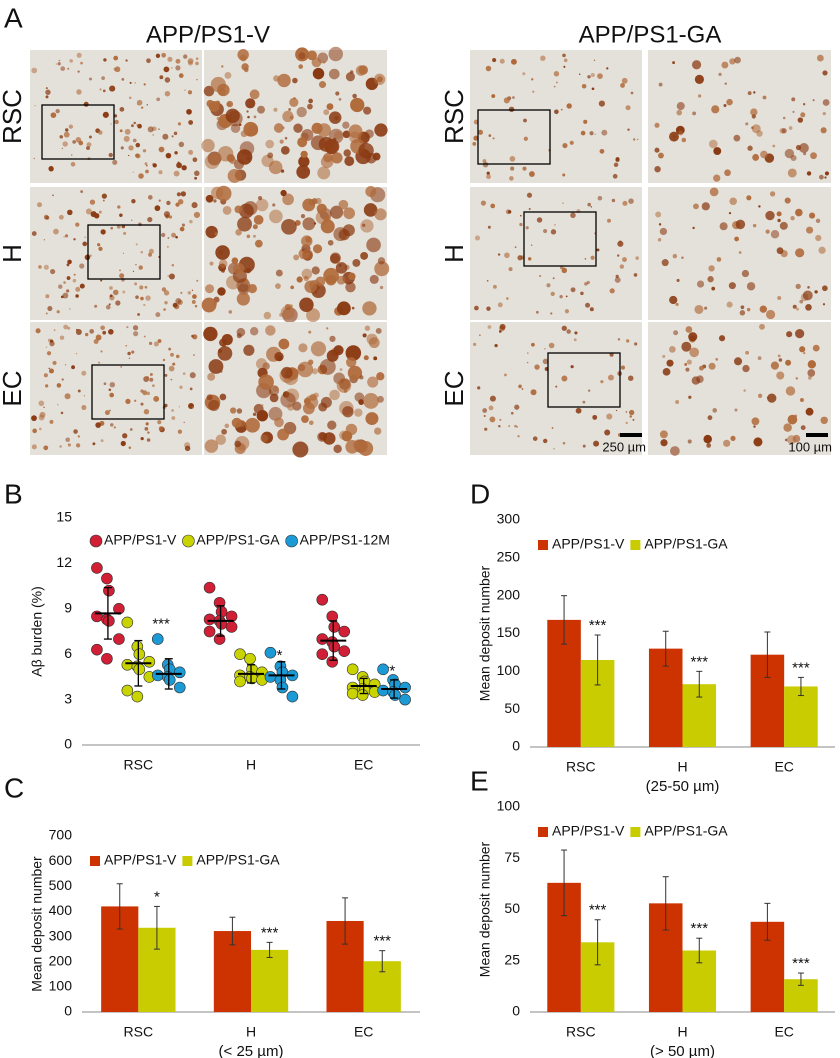 The image size is (840, 1058). Describe the element at coordinates (512, 959) in the screenshot. I see `y-tick-label: 25` at that location.